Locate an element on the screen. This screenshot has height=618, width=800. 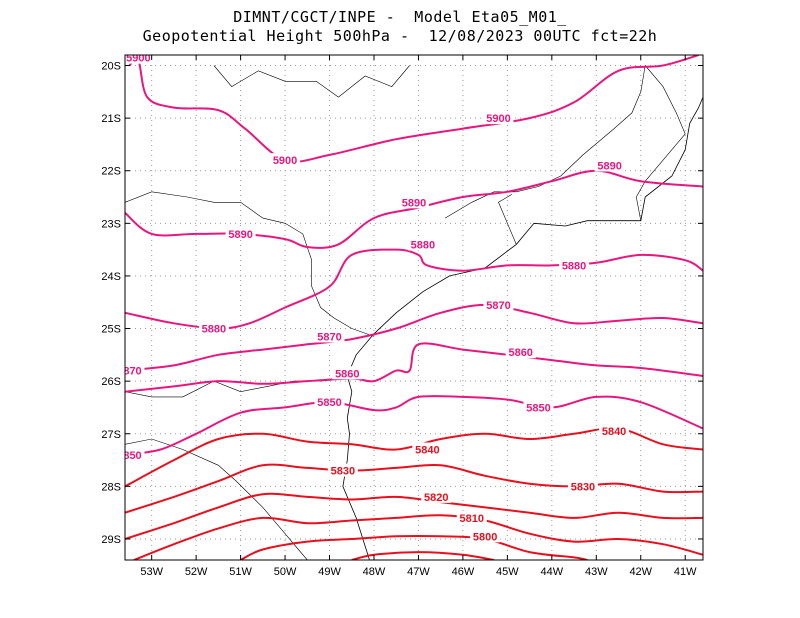
lon-tick-label: 52W is located at coordinates (196, 572).